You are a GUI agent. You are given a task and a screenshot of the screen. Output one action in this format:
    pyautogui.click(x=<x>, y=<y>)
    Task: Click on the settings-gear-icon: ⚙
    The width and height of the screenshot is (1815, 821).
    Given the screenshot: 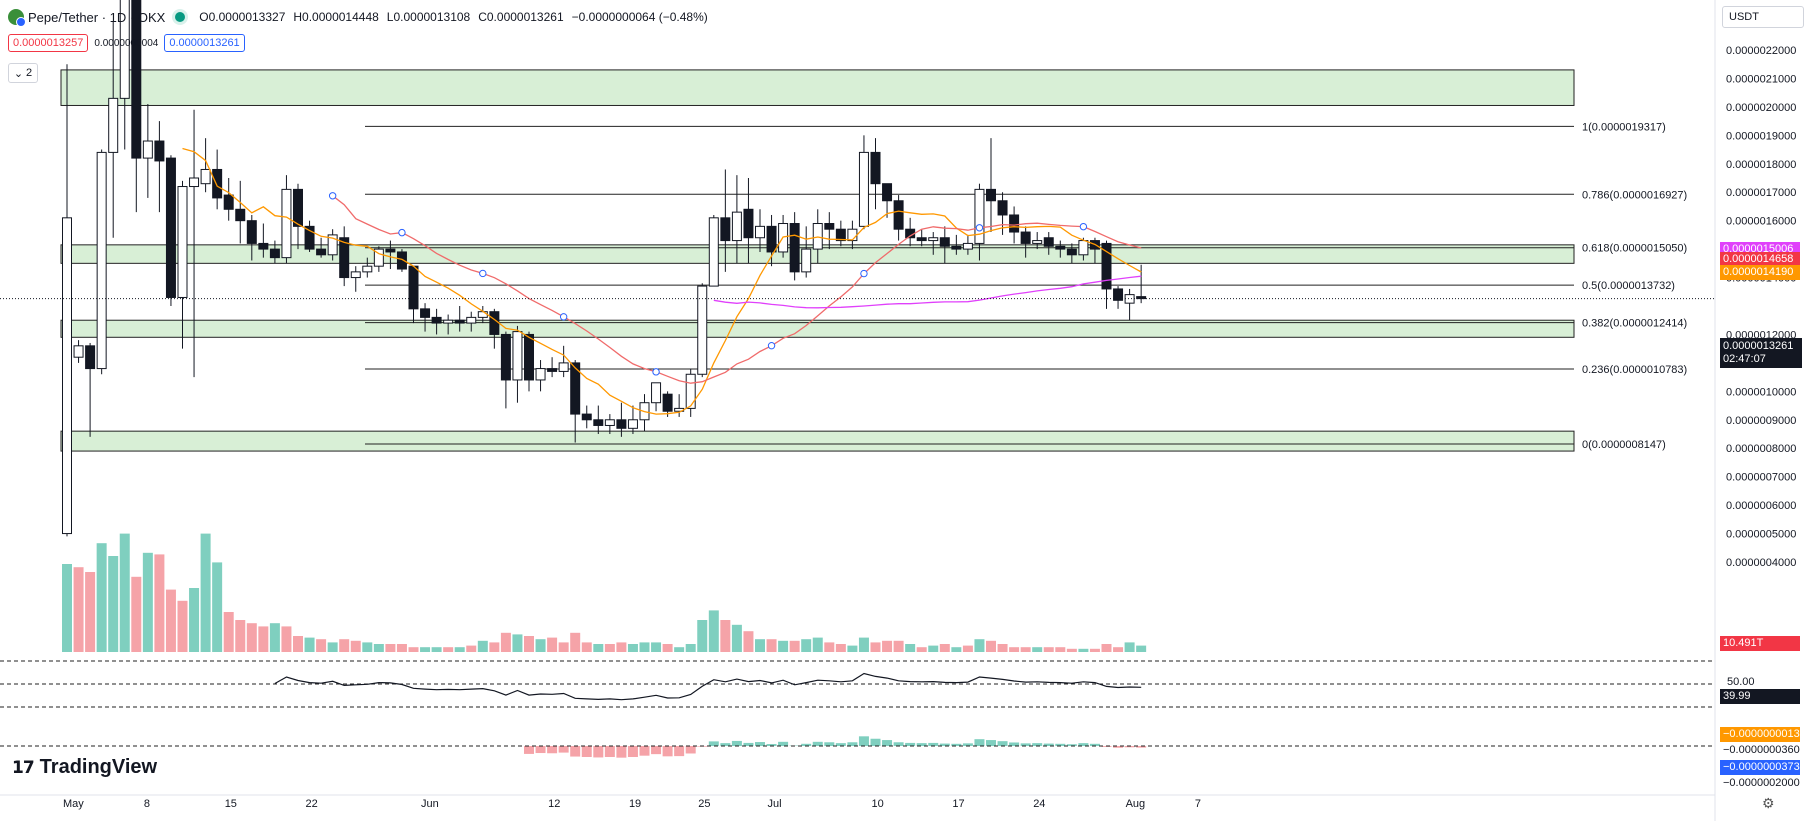 What is the action you would take?
    pyautogui.click(x=1768, y=803)
    